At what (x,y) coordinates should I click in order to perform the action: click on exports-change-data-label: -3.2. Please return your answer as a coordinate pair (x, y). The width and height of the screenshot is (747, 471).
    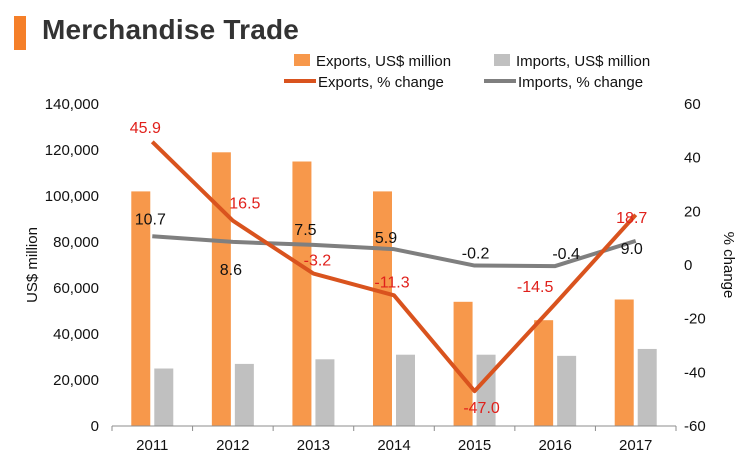
    Looking at the image, I should click on (318, 261).